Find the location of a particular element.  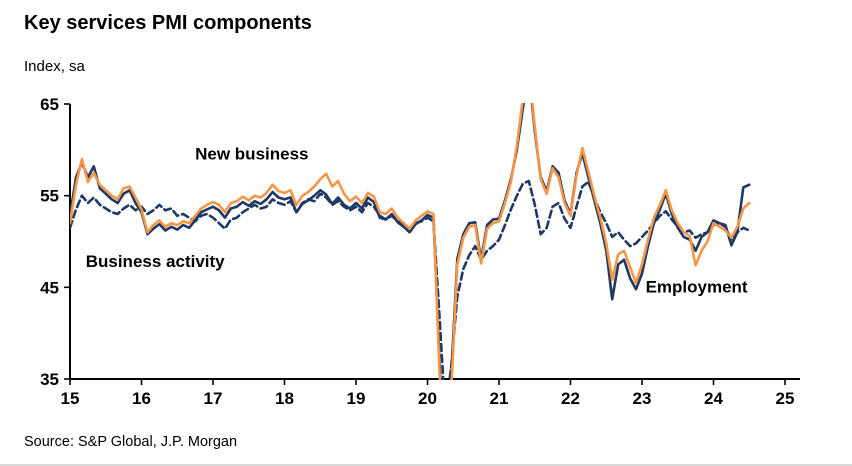

x-tick-label: 25 is located at coordinates (785, 398).